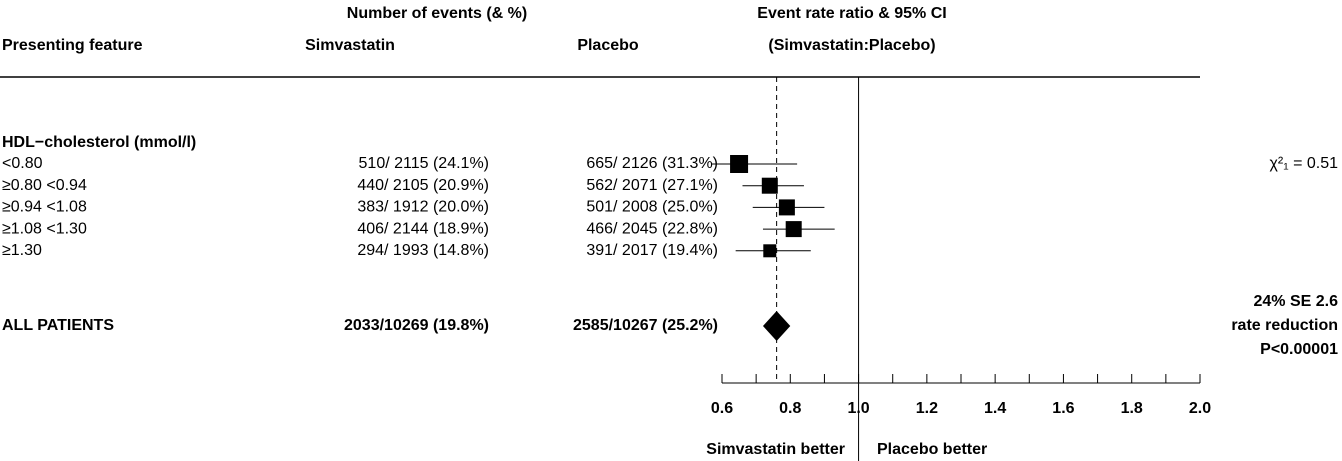 The width and height of the screenshot is (1342, 461). Describe the element at coordinates (775, 449) in the screenshot. I see `x-left-label: Simvastatin better` at that location.